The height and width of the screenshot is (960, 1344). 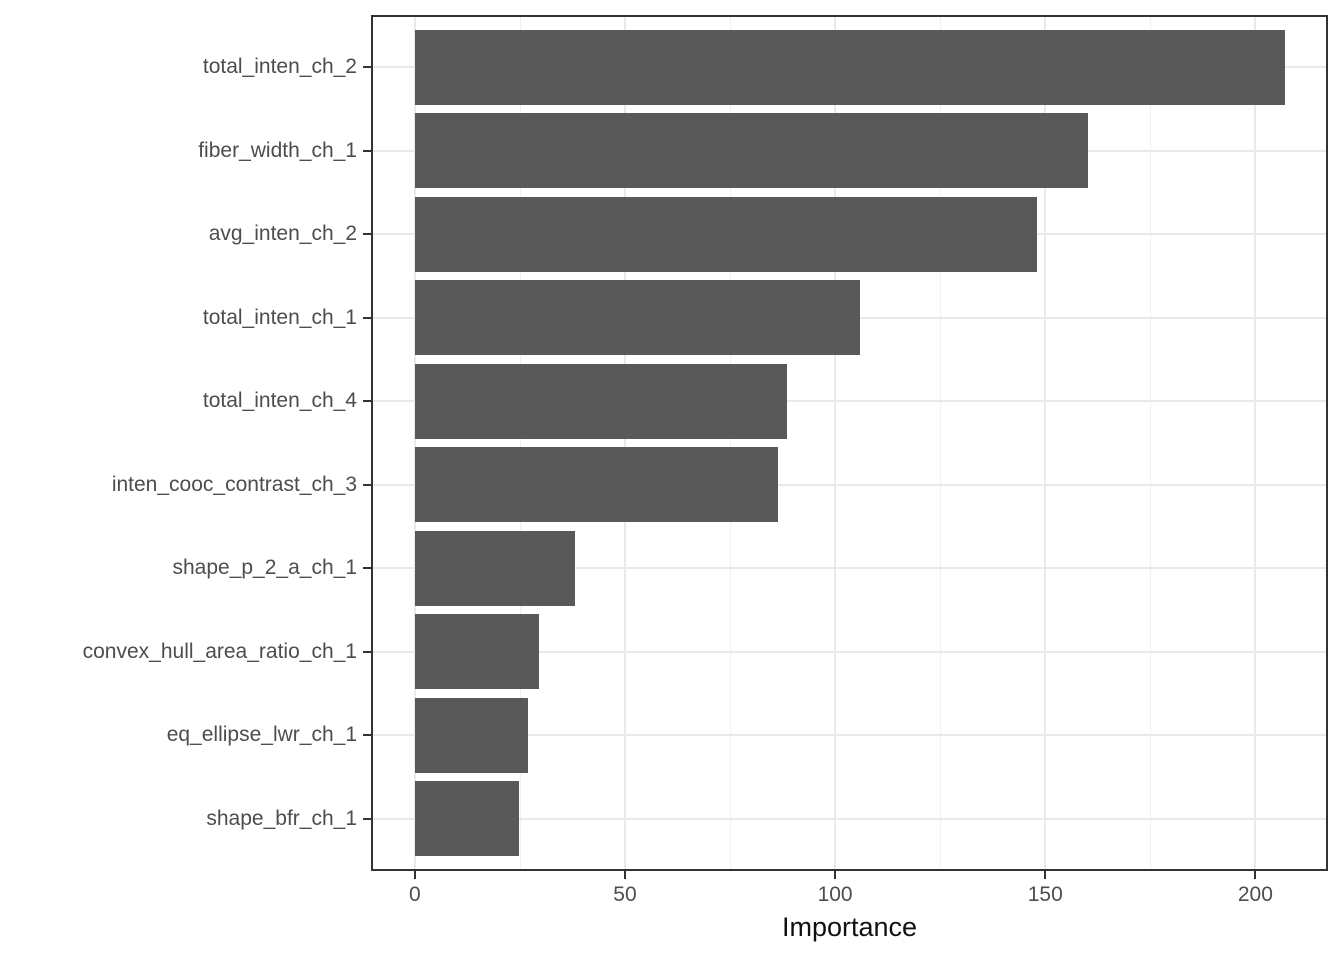 I want to click on y-tick-label-eq_ellipse_lwr_ch_1: eq_ellipse_lwr_ch_1, so click(x=261, y=735).